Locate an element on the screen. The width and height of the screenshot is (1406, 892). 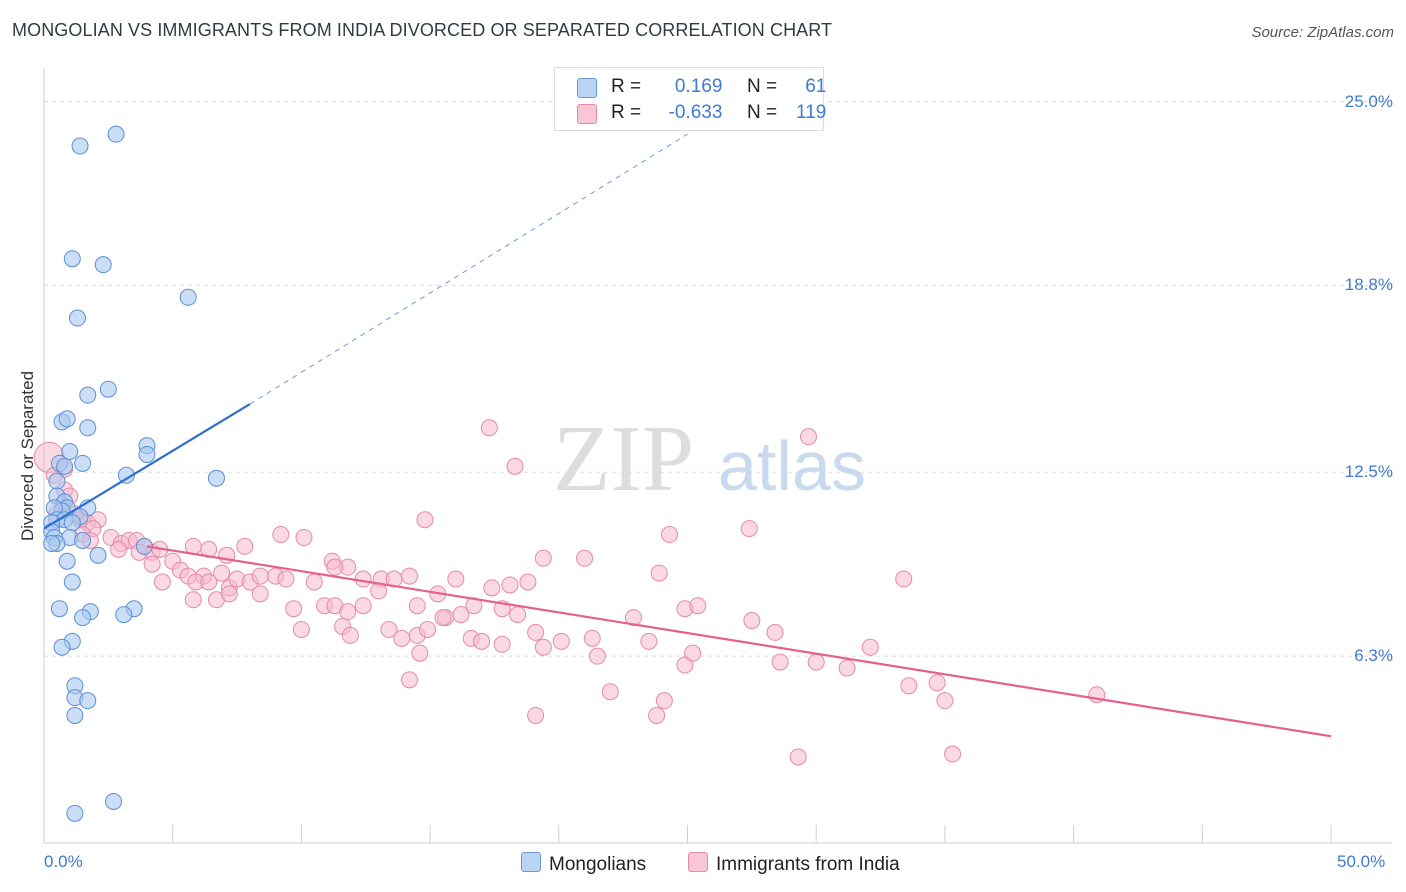
x-tick-min: 0.0% is located at coordinates (63, 861).